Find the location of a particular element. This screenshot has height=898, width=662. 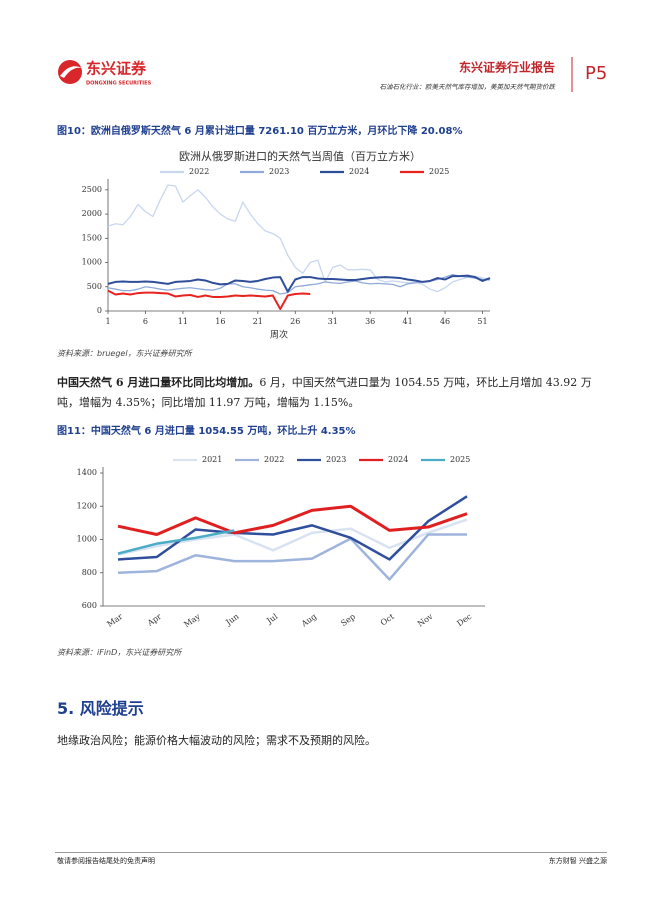

logo-subtext: DONGXING SECURITIES is located at coordinates (119, 84).